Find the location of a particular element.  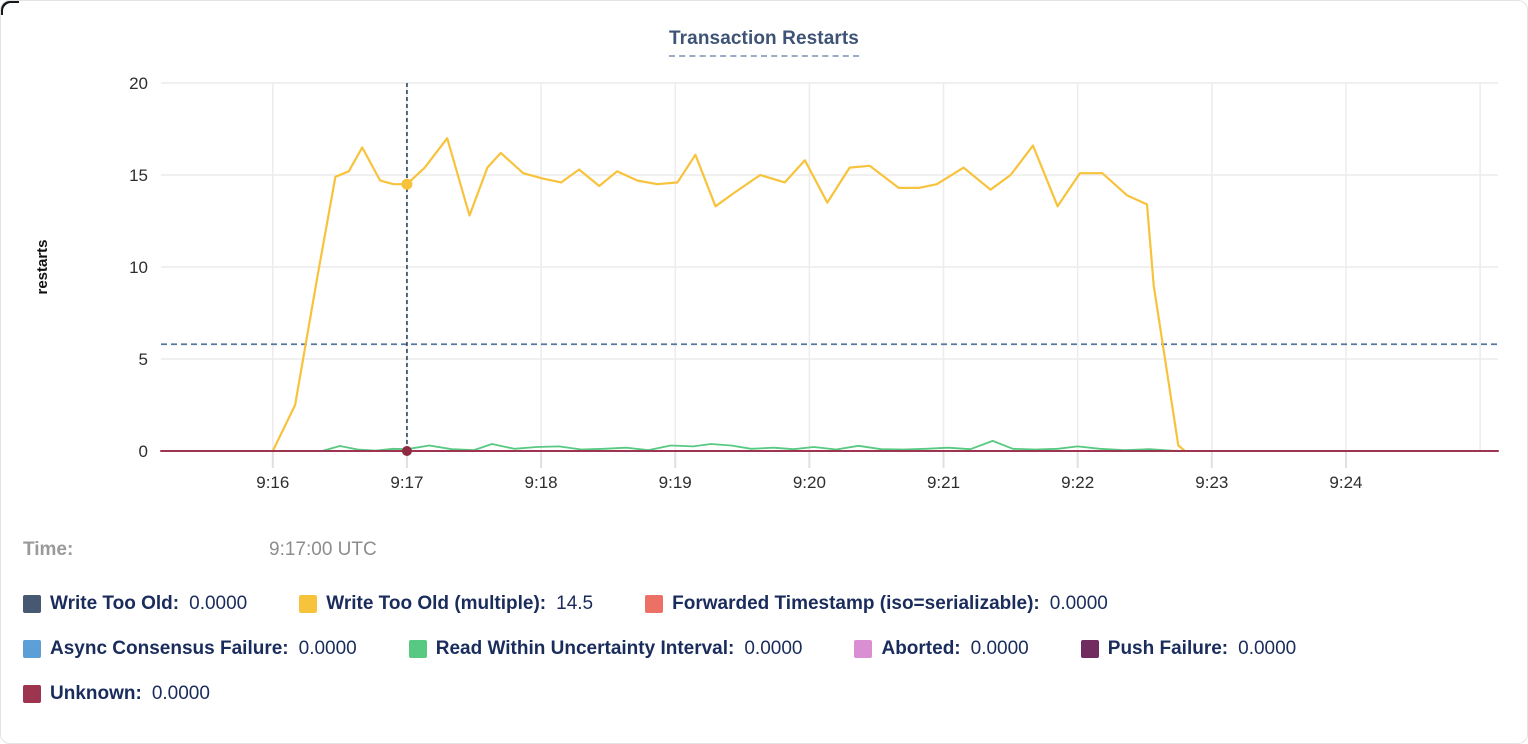

legend-item-async-consensus-failure: Async Consensus Failure: 0.0000 is located at coordinates (190, 649).